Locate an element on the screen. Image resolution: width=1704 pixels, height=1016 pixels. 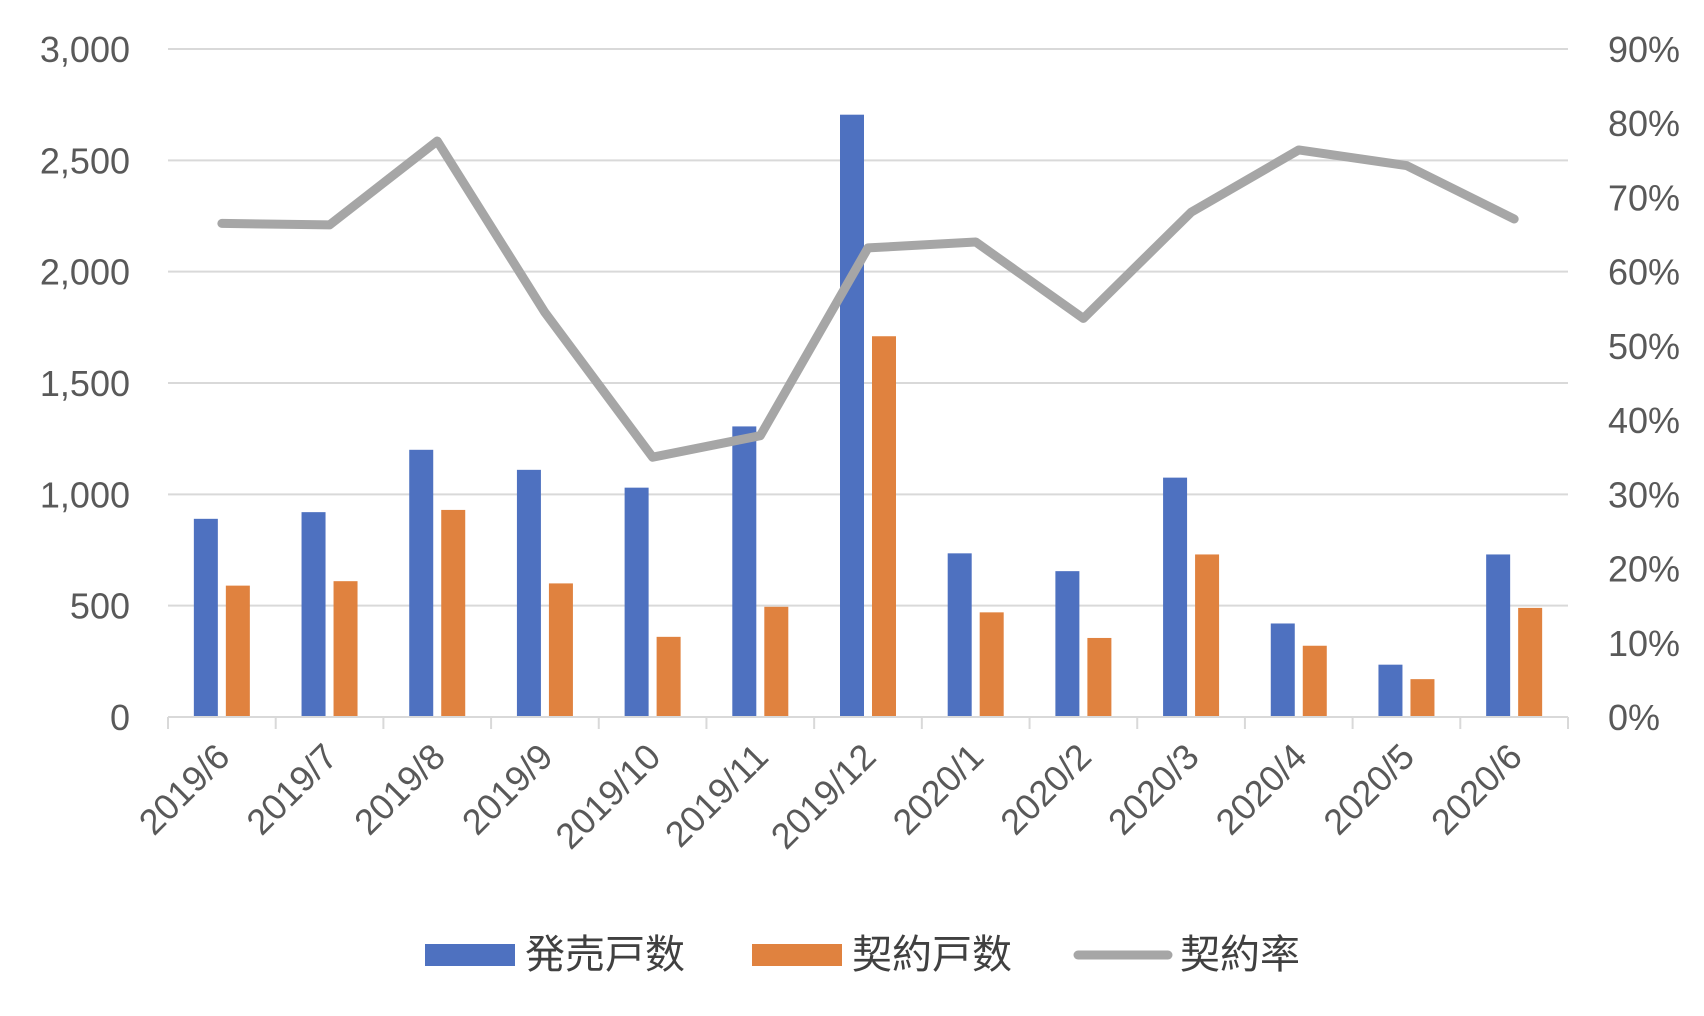
x-tick-label: 2020/1 is located at coordinates (937, 789).